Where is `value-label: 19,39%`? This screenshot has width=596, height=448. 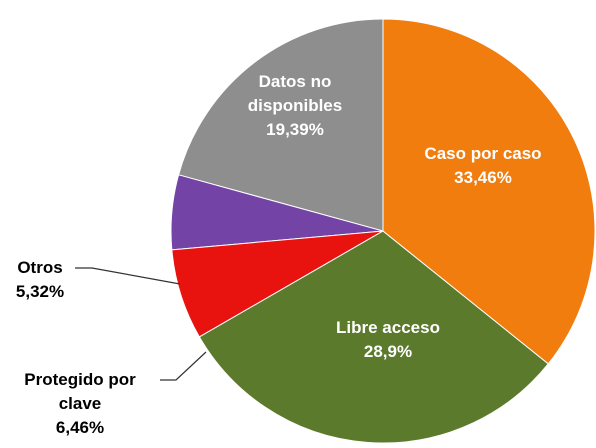
value-label: 19,39% is located at coordinates (295, 129).